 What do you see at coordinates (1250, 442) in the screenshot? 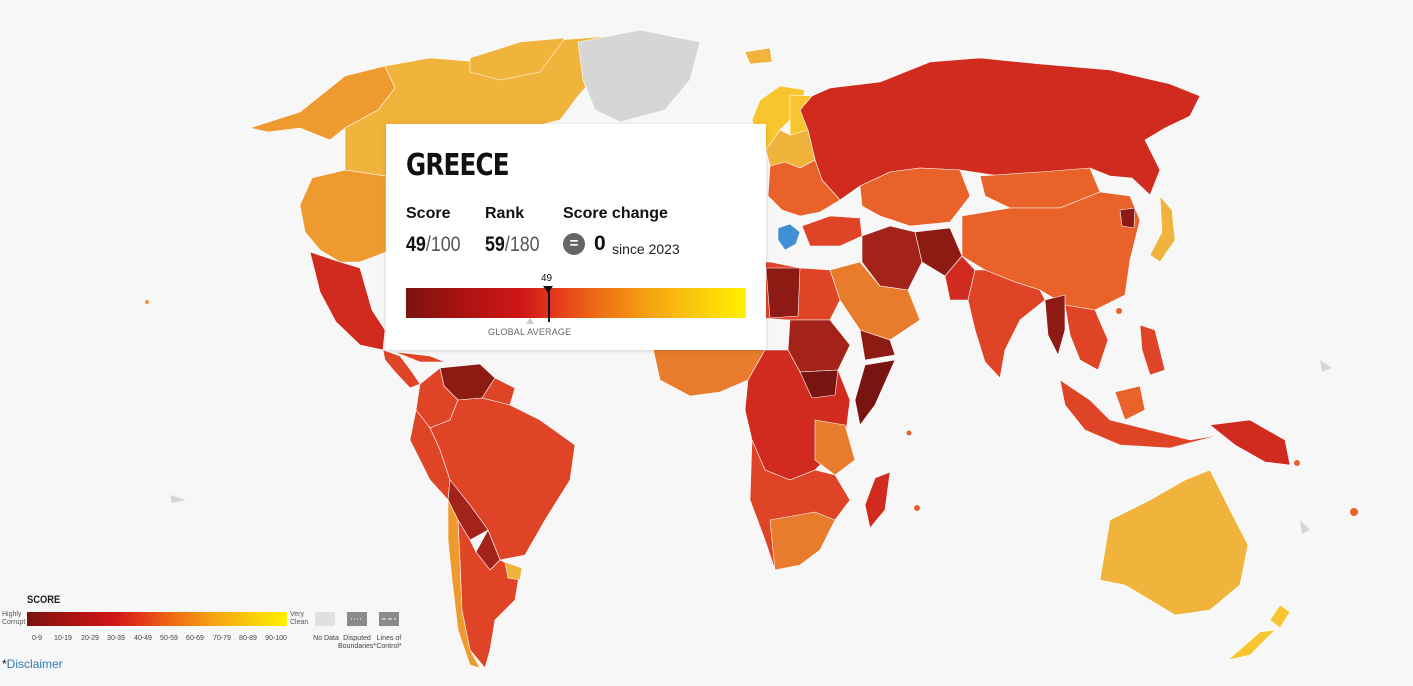
I see `country-papua-new-guinea` at bounding box center [1250, 442].